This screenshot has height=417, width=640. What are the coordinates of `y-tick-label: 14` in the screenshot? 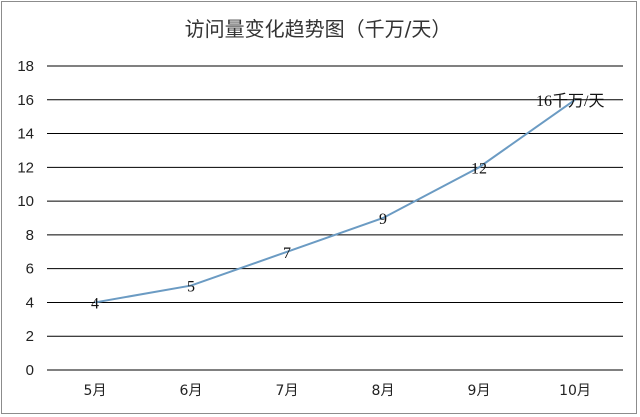 It's located at (25, 134).